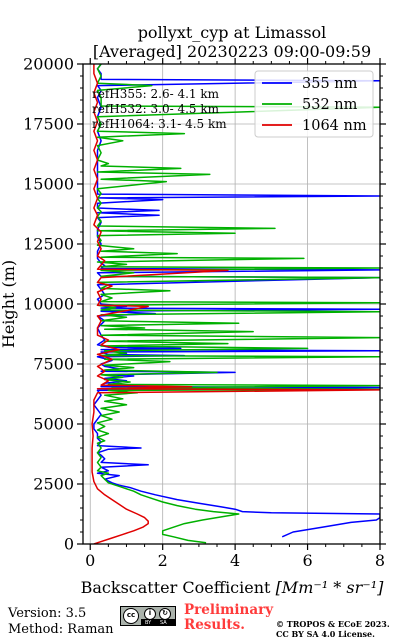  Describe the element at coordinates (232, 51) in the screenshot. I see `chart-title-line2: [Averaged] 20230223 09:00-09:59` at that location.